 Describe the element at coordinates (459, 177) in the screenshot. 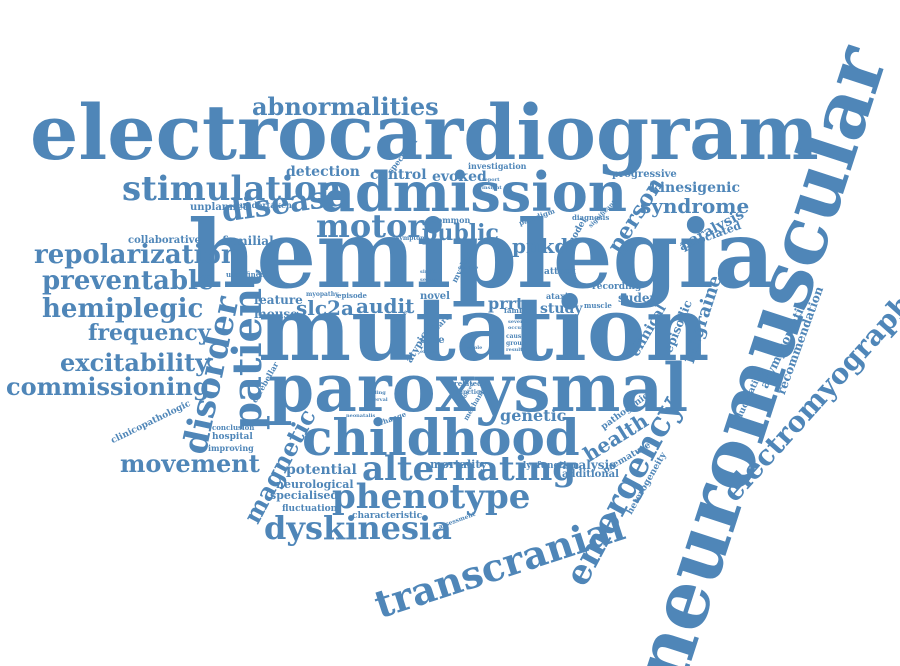

I see `word-evoked: evoked` at that location.